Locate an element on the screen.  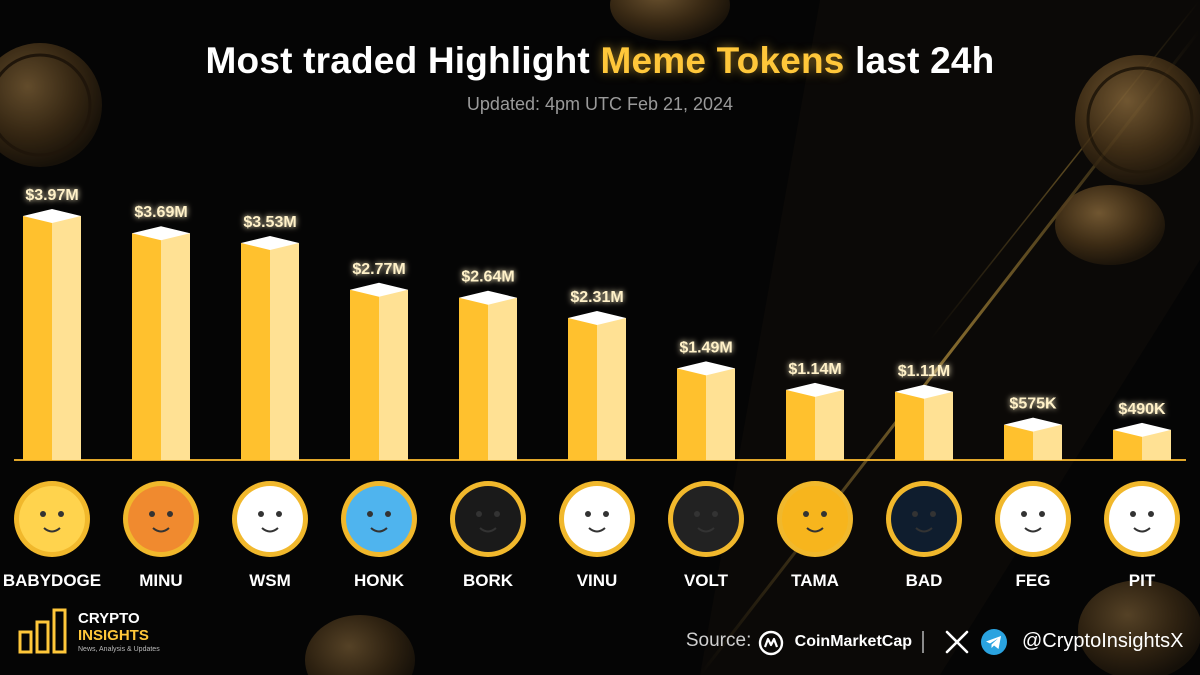
logo-bars-icon is located at coordinates (42, 631).